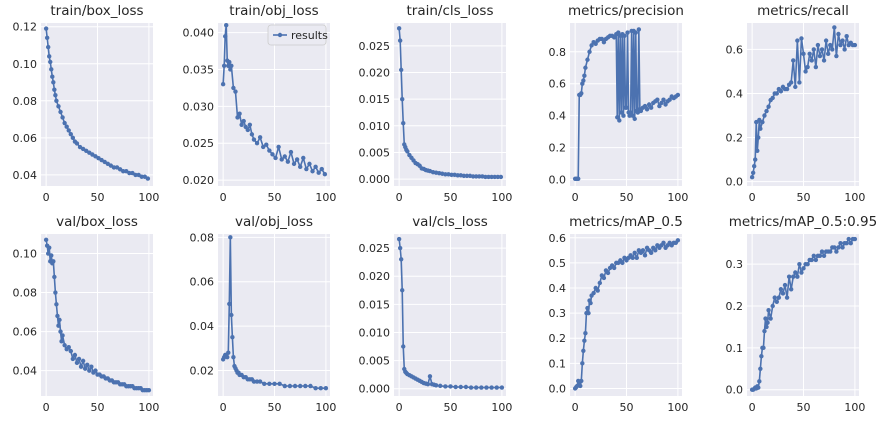 This screenshot has width=877, height=424. I want to click on y-tick-label: 0.12, so click(25, 27).